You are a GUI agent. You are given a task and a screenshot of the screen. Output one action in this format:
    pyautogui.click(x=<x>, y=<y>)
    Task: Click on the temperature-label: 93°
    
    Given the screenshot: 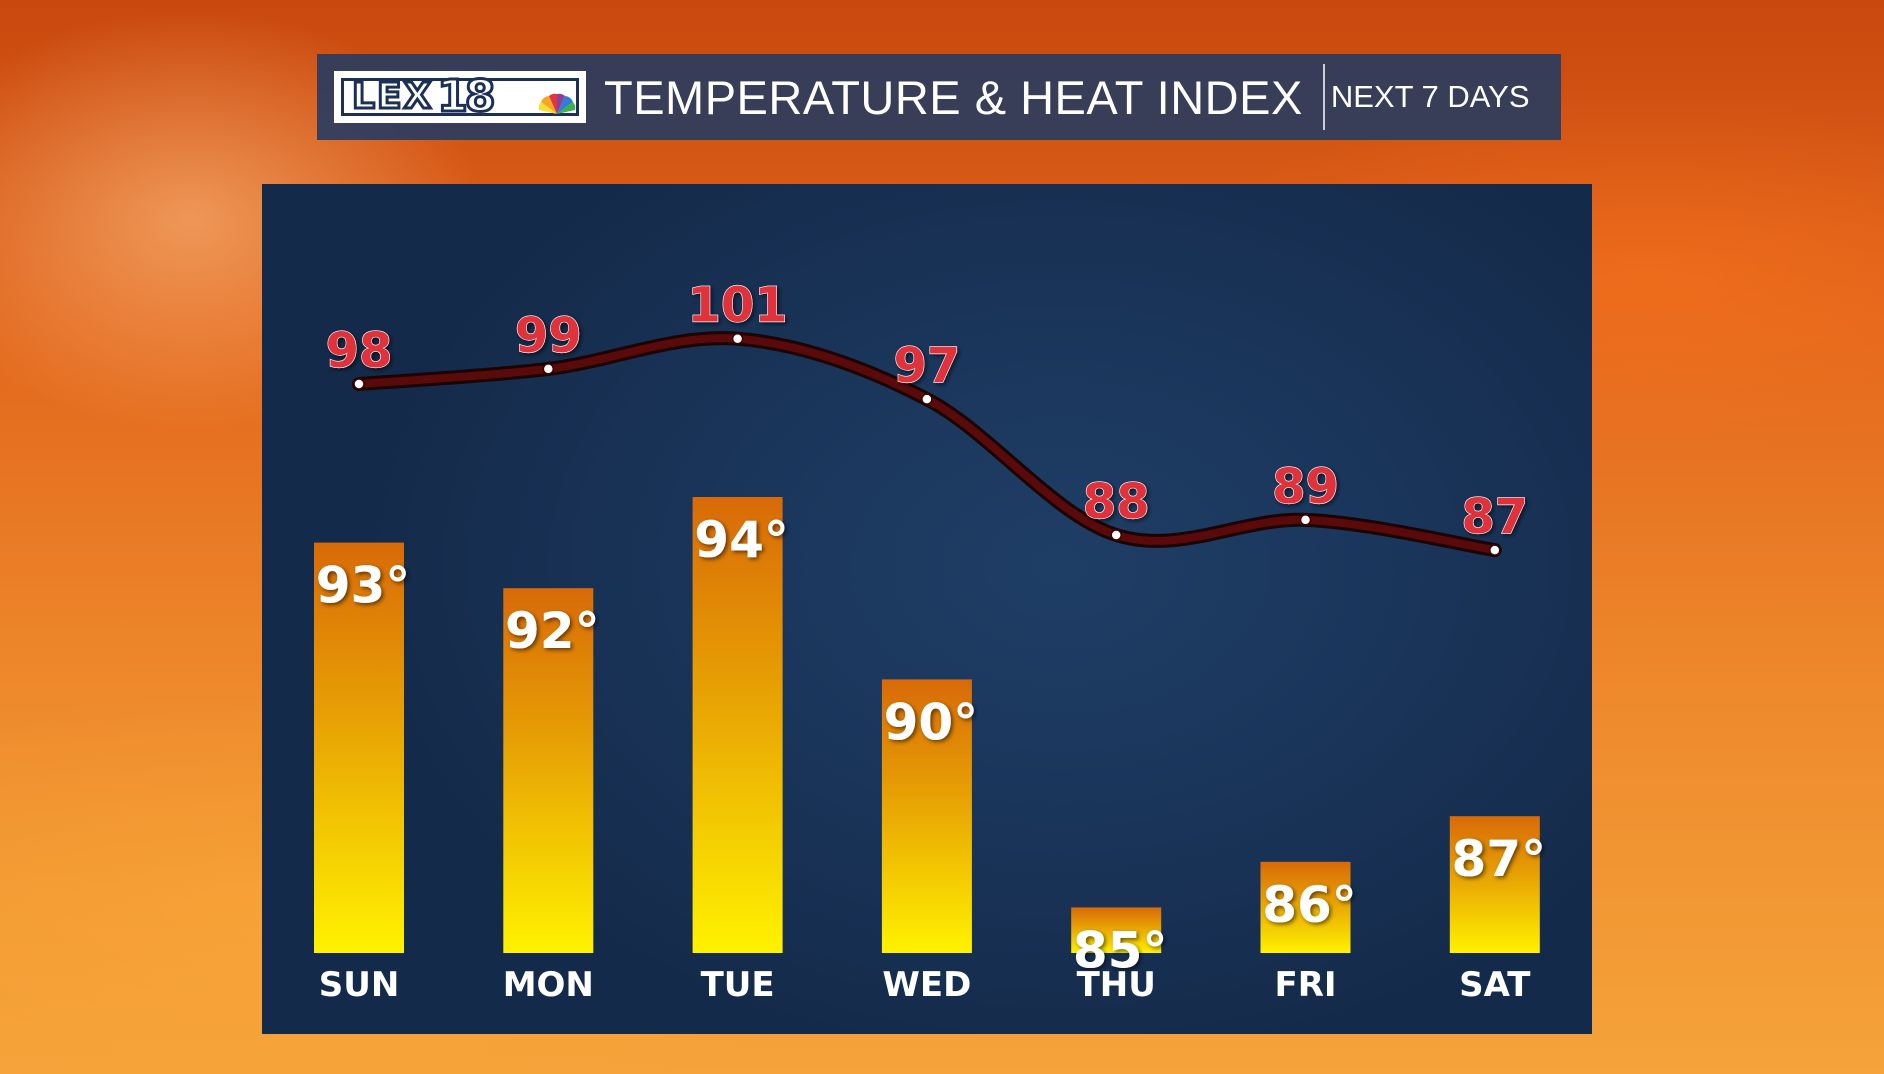 What is the action you would take?
    pyautogui.click(x=363, y=586)
    